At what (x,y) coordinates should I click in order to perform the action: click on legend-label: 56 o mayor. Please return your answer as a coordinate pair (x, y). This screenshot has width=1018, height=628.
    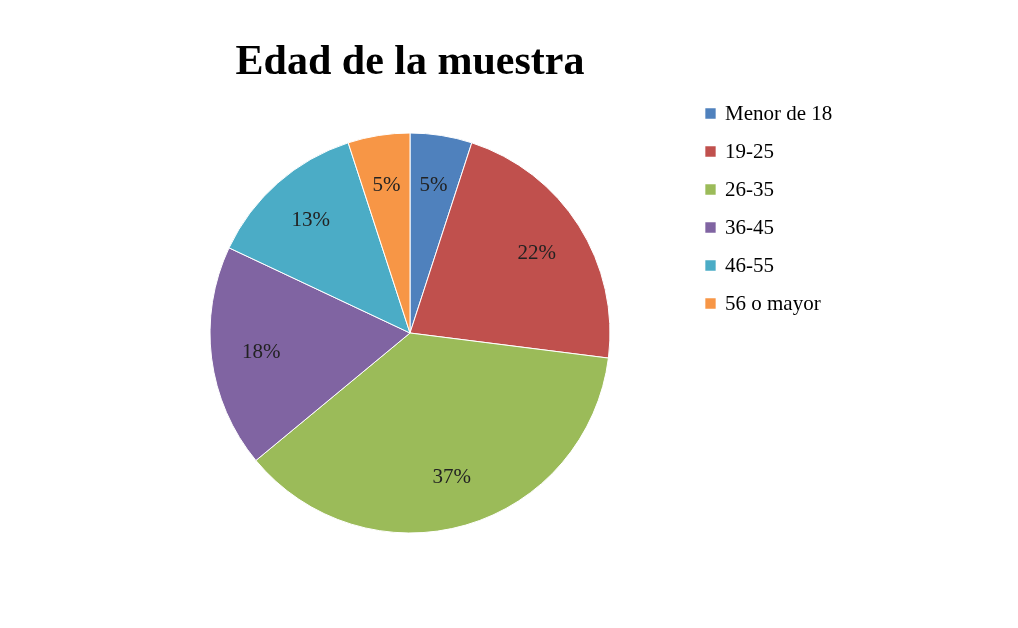
    Looking at the image, I should click on (773, 302).